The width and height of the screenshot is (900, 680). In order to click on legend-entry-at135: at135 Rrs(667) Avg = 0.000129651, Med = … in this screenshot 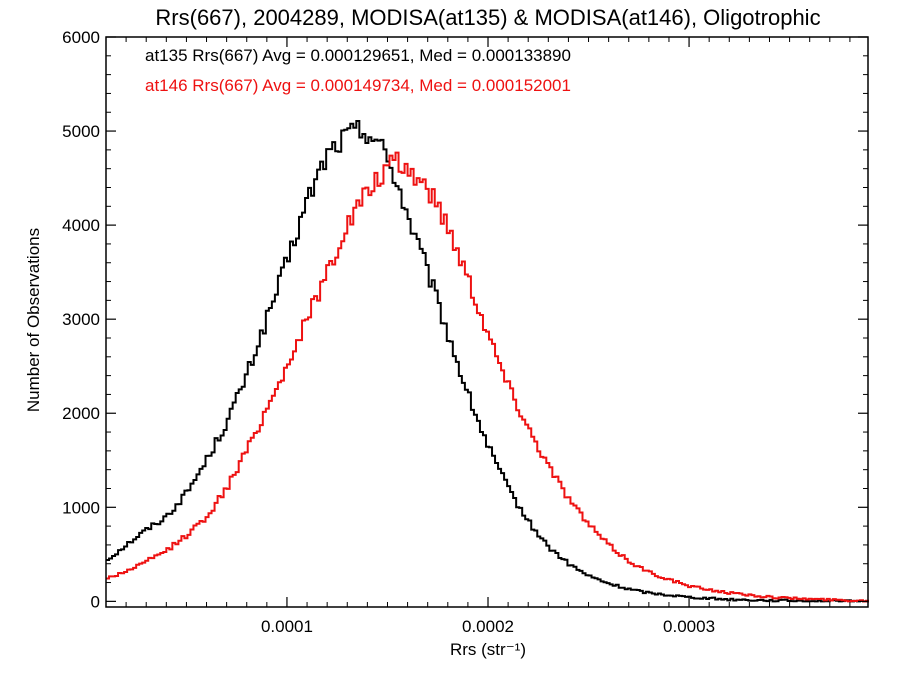, I will do `click(358, 55)`.